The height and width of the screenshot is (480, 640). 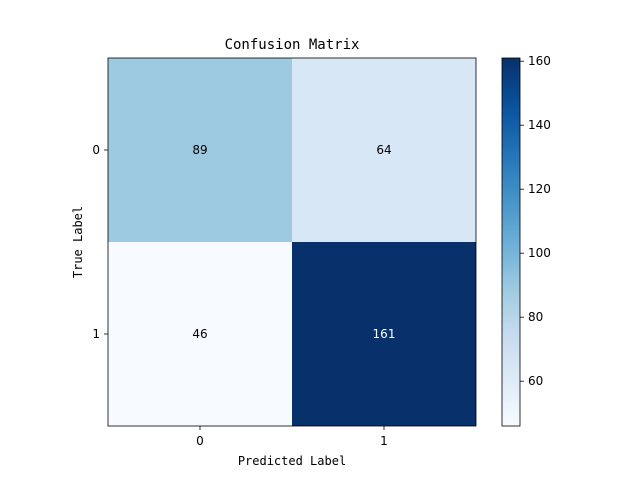 I want to click on x-axis-label: Predicted Label, so click(x=292, y=461).